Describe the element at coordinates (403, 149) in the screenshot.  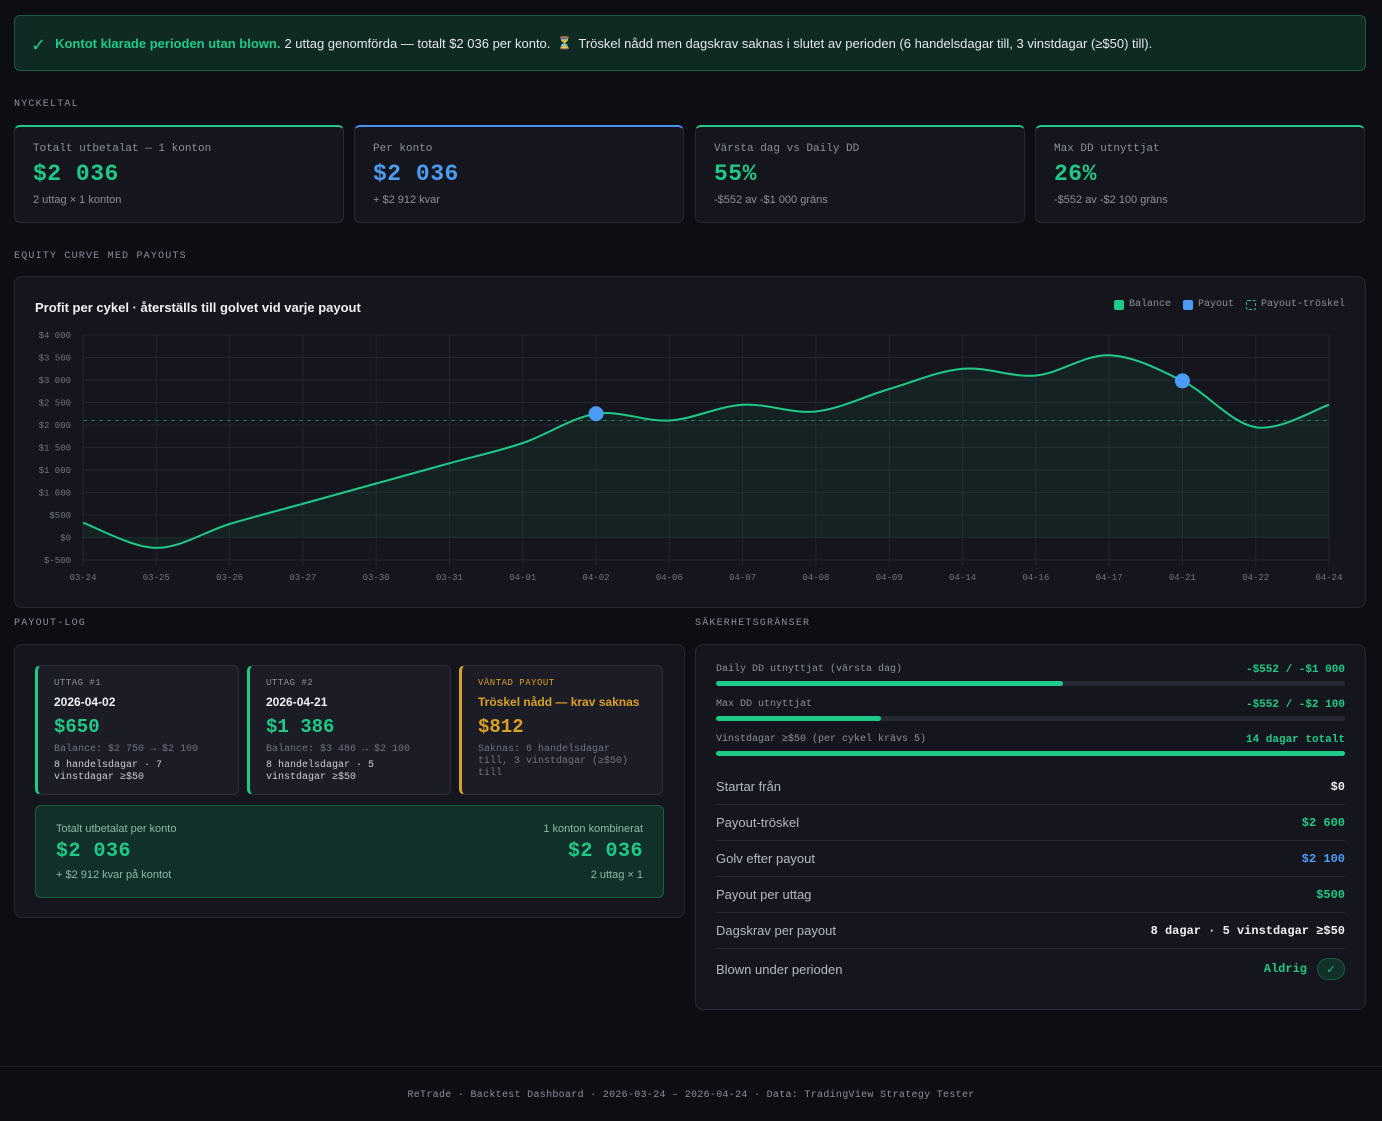
I see `kpi-label: Per konto` at that location.